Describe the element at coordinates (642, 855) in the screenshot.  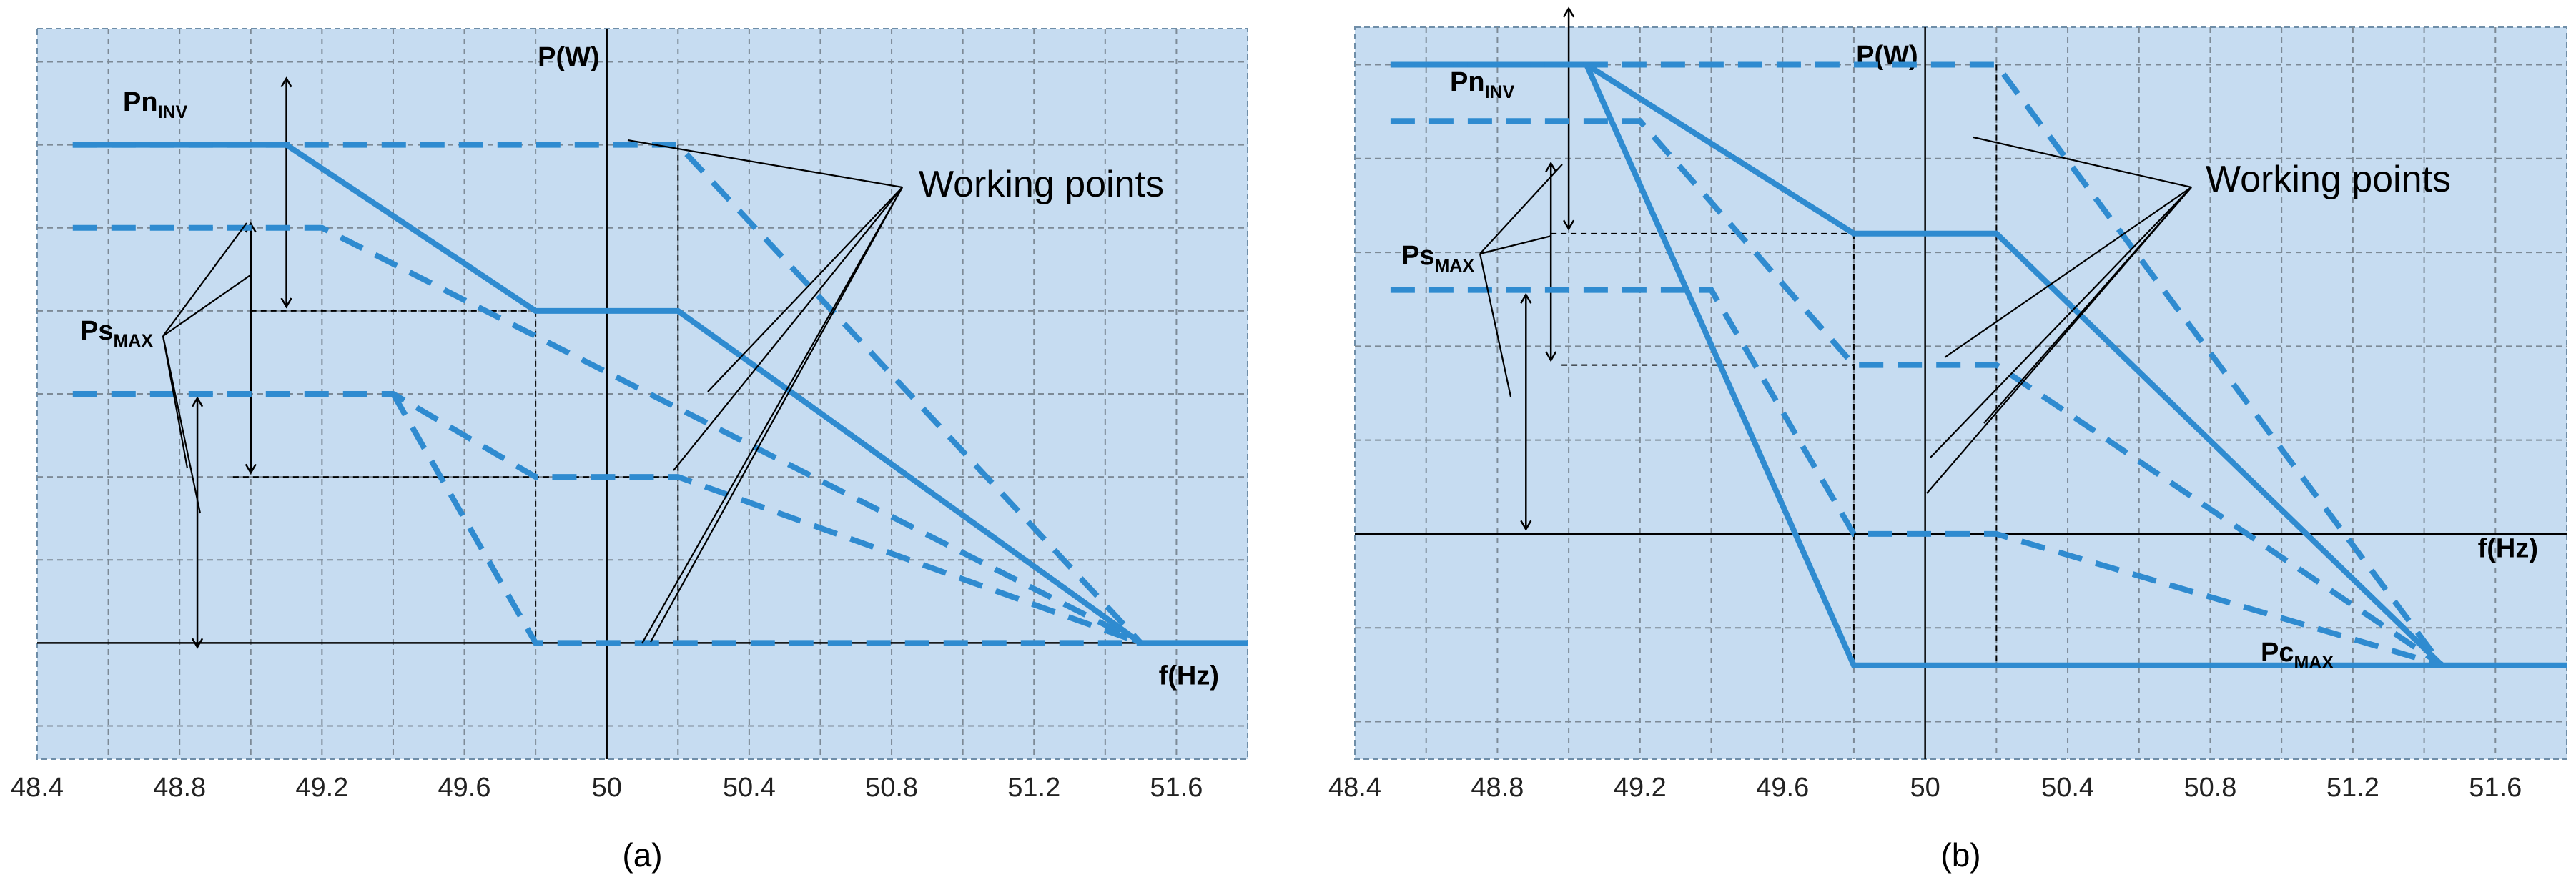
I see `panel-caption: (a)` at that location.